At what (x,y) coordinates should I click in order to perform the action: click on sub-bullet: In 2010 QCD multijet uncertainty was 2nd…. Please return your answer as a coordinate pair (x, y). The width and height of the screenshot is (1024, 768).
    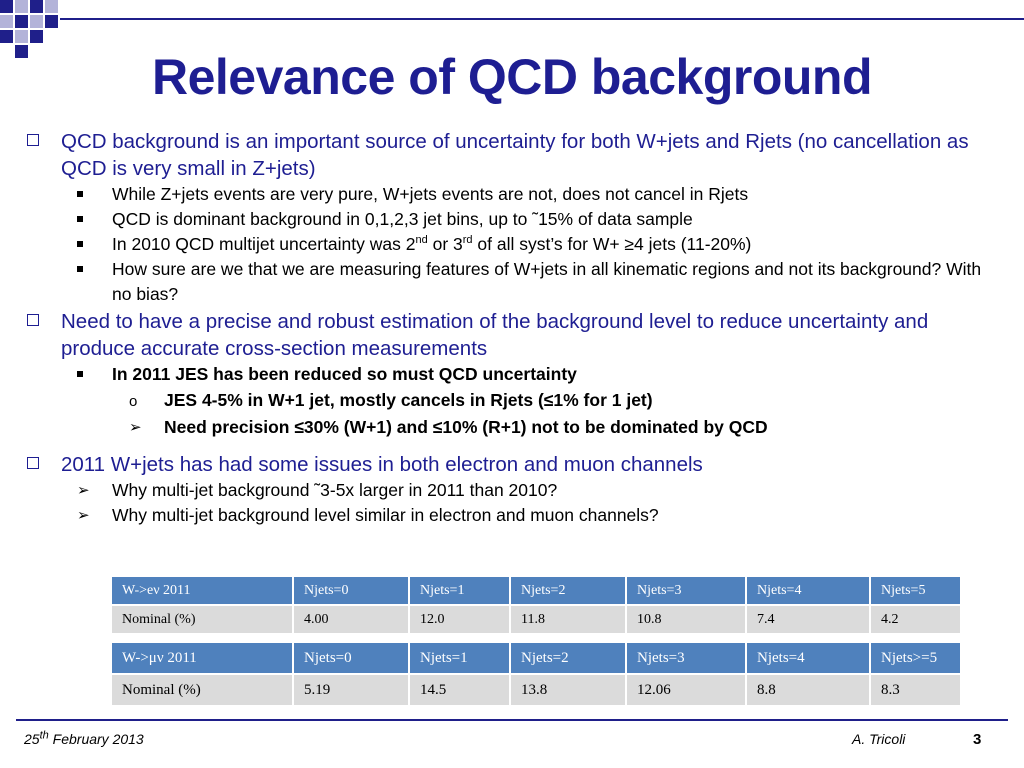
    Looking at the image, I should click on (512, 244).